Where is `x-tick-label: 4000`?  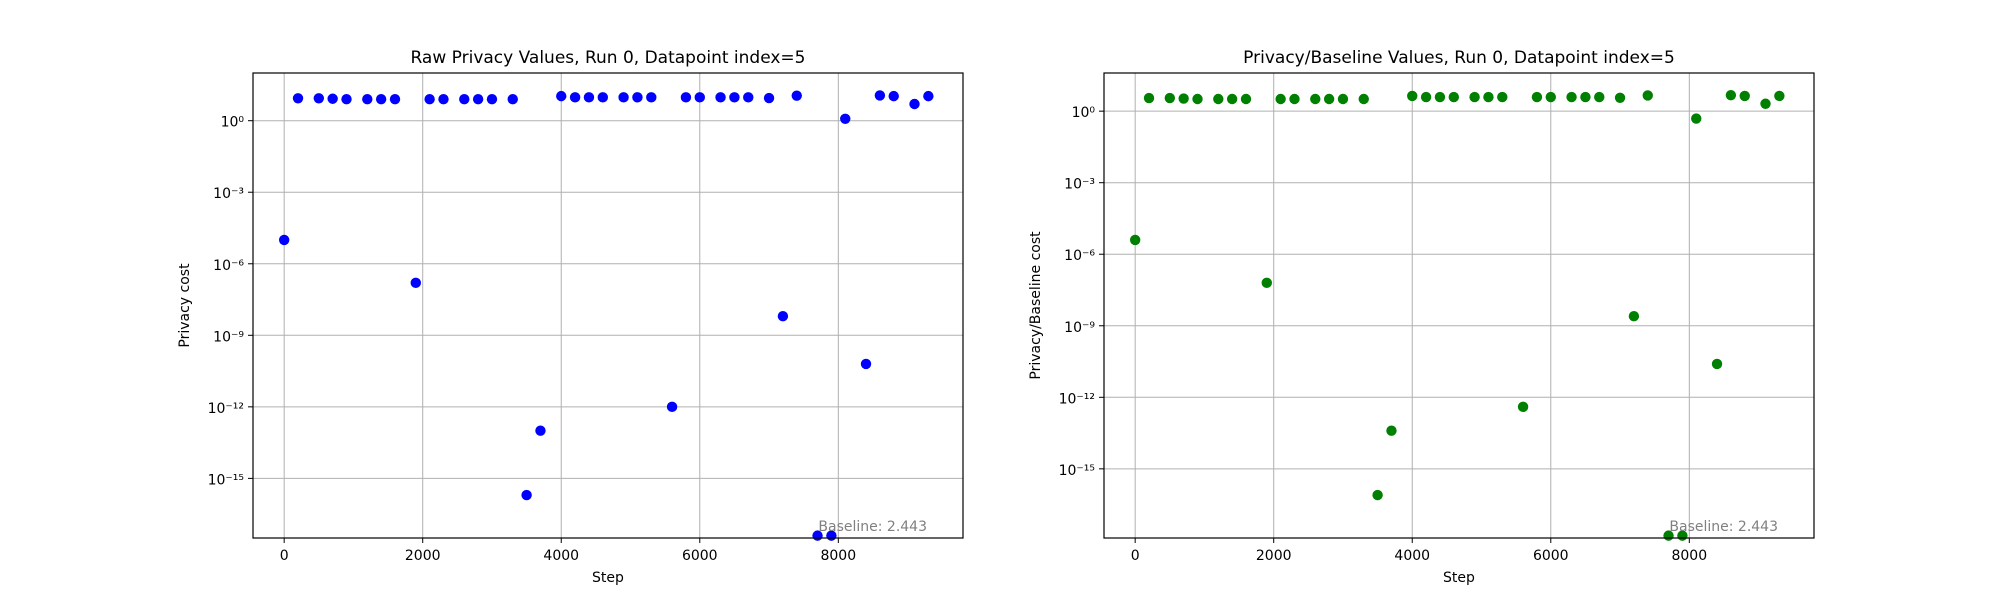 x-tick-label: 4000 is located at coordinates (561, 556).